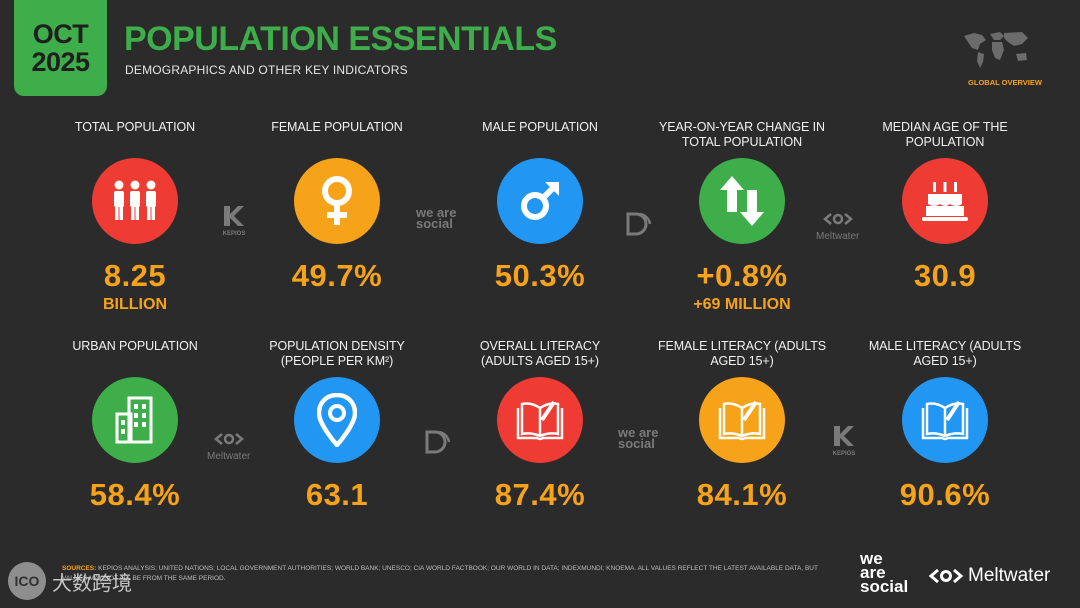  I want to click on stat-label: MEDIAN AGE OF THE POPULATION, so click(945, 134).